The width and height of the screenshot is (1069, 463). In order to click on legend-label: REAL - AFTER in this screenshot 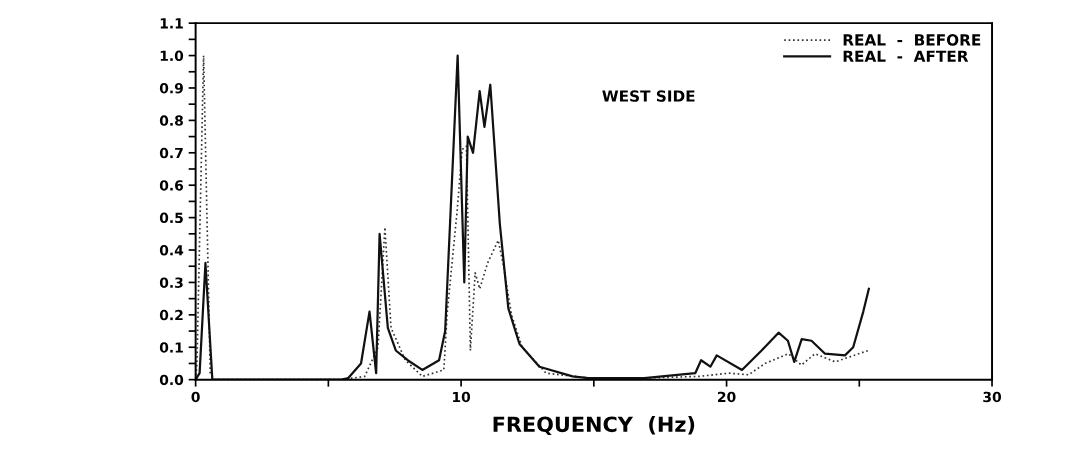, I will do `click(906, 56)`.